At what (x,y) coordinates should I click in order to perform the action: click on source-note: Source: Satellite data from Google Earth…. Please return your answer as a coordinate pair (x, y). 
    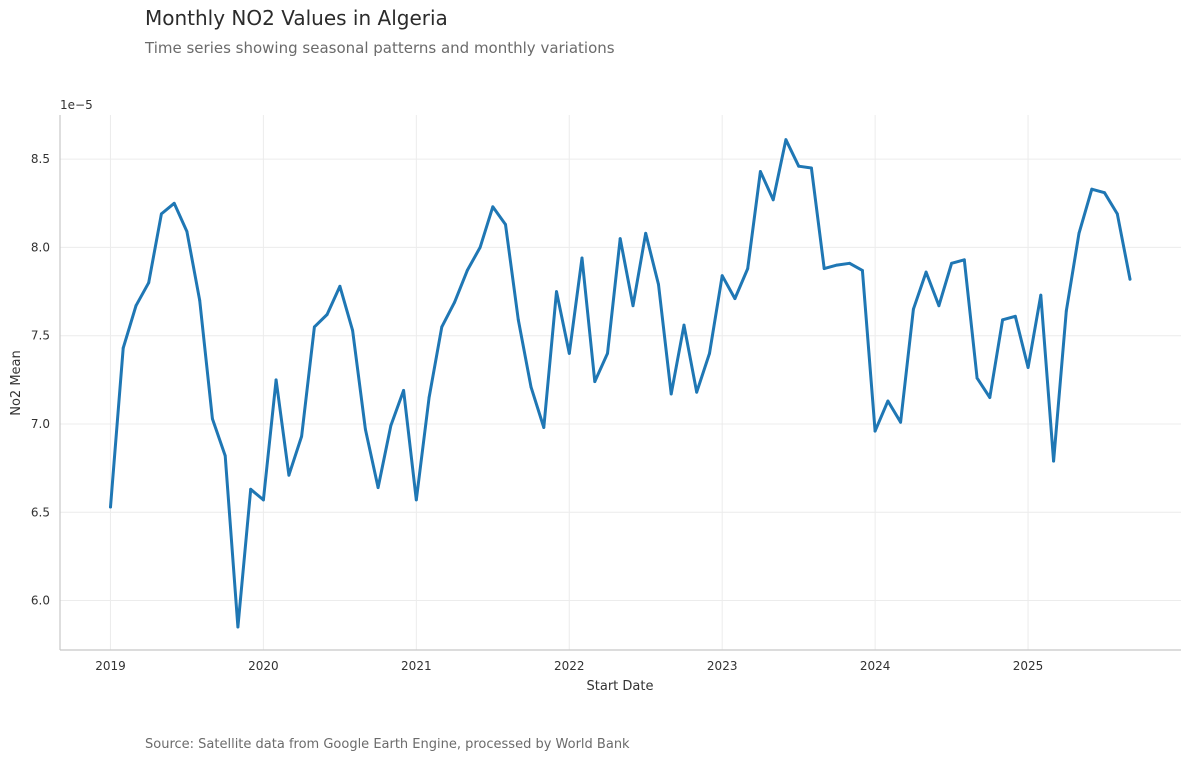
    Looking at the image, I should click on (387, 744).